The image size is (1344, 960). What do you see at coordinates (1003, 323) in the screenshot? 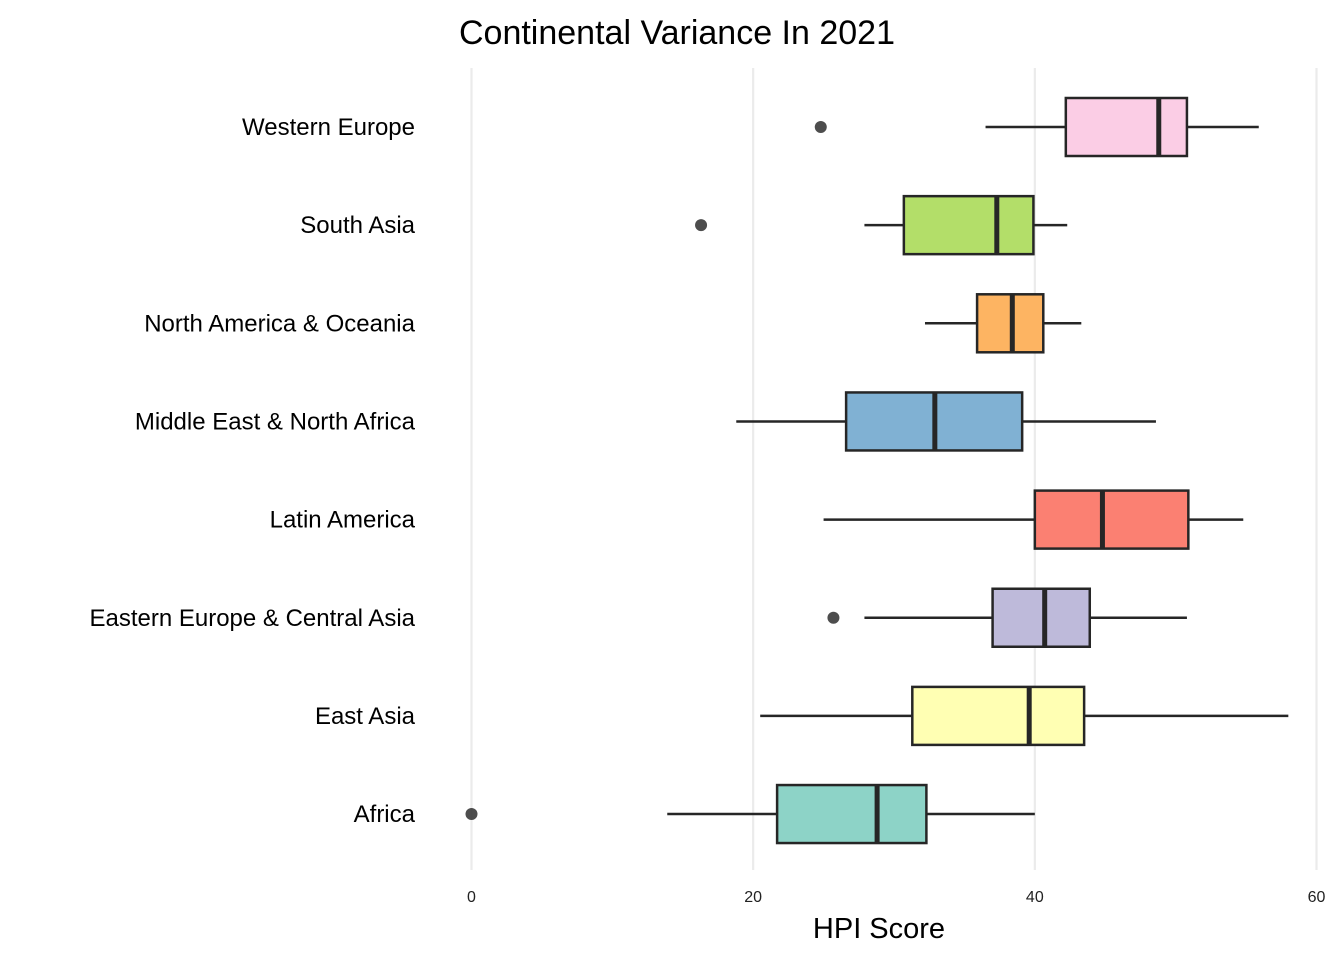
I see `box-north-america-and-oceania` at bounding box center [1003, 323].